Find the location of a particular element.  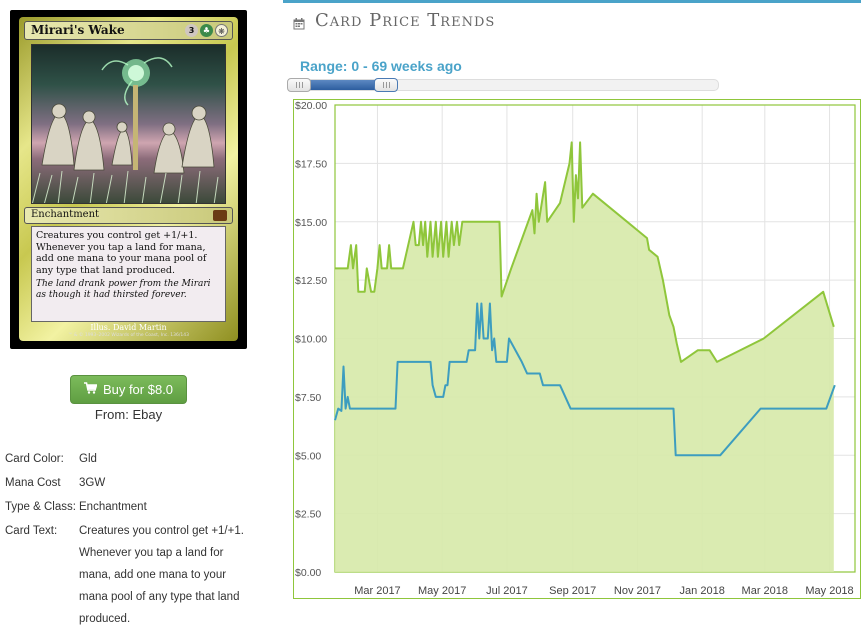

y-tick-label: $17.50 is located at coordinates (311, 164).